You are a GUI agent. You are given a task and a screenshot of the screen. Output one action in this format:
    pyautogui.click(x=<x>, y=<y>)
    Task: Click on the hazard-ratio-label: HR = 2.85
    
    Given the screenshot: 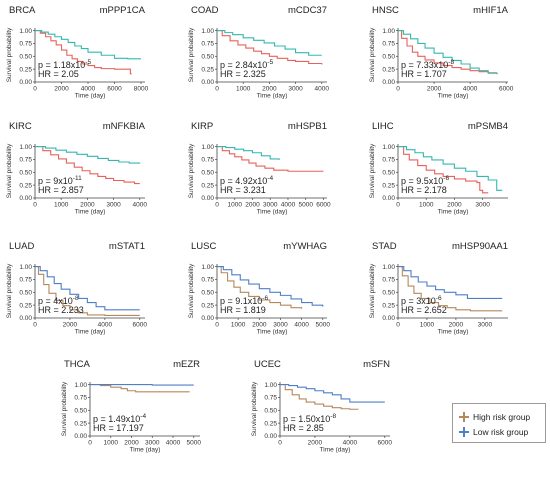 What is the action you would take?
    pyautogui.click(x=303, y=428)
    